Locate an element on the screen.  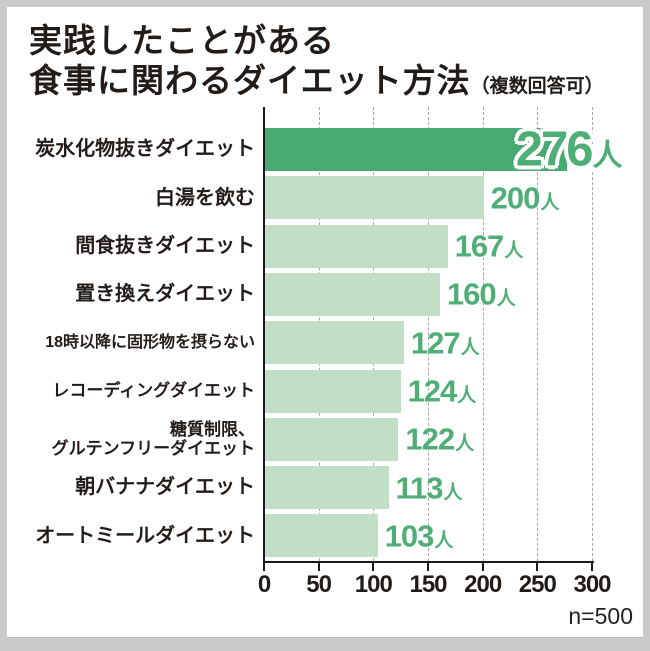
value-label-8: 103人 is located at coordinates (419, 536).